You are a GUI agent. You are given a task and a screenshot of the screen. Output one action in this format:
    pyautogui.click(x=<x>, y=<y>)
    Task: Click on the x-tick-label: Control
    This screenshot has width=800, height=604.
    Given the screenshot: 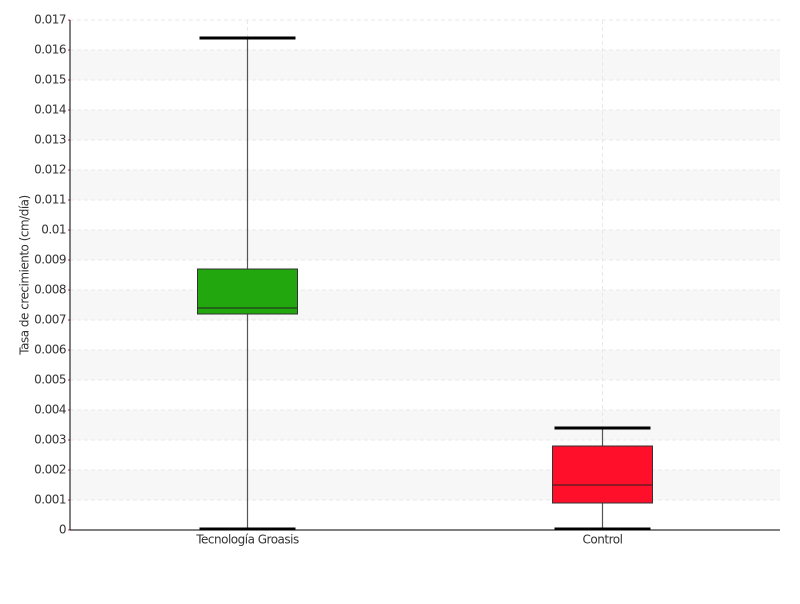 What is the action you would take?
    pyautogui.click(x=603, y=540)
    